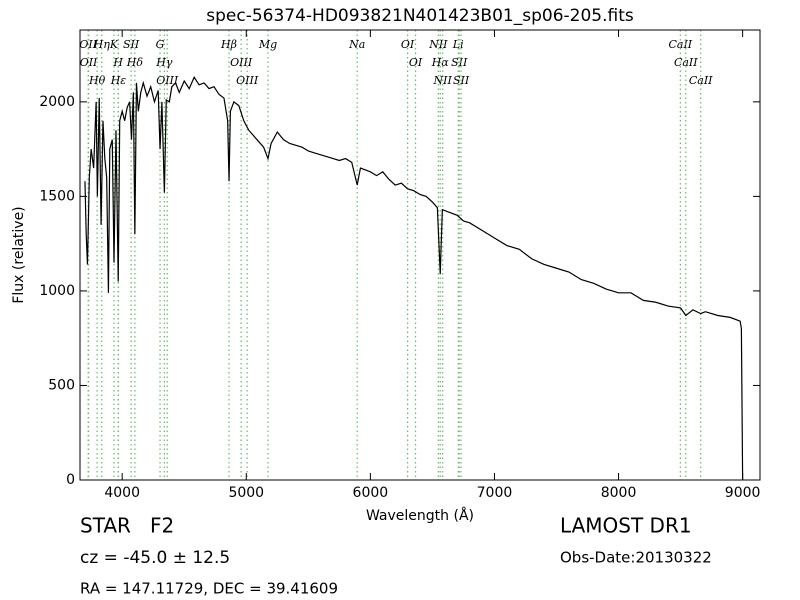 The height and width of the screenshot is (600, 800). Describe the element at coordinates (57, 196) in the screenshot. I see `y-tick-label: 1500` at that location.